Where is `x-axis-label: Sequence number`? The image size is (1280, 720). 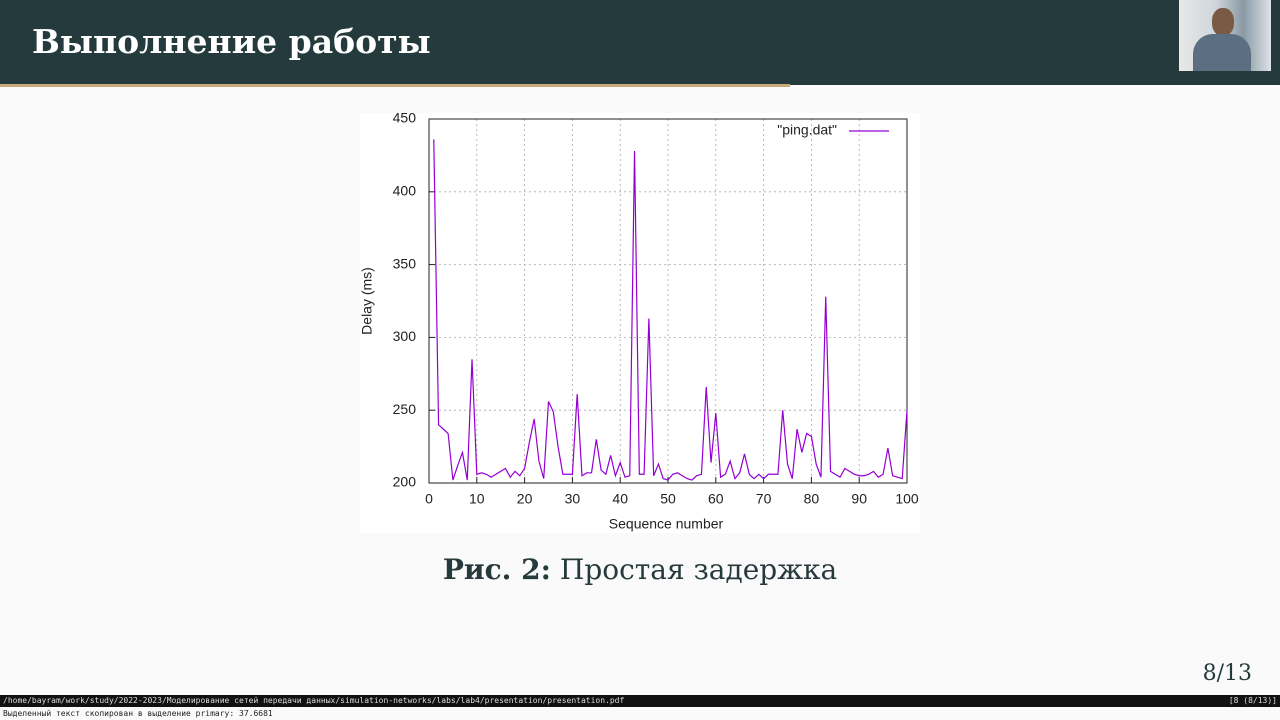
x-axis-label: Sequence number is located at coordinates (666, 524).